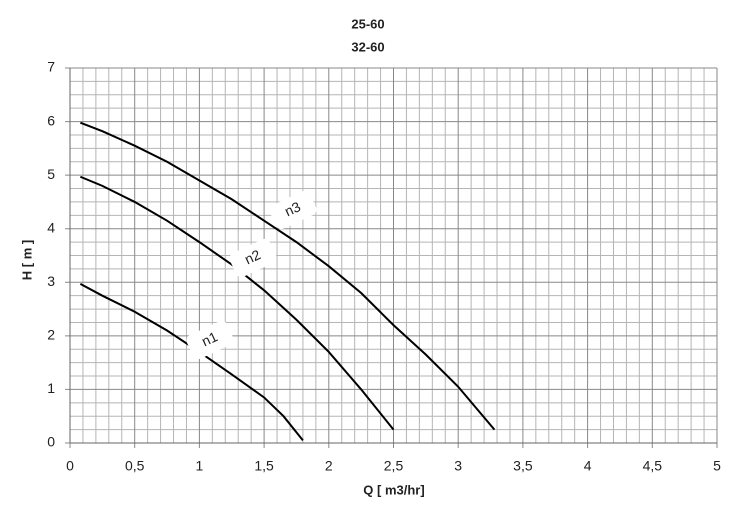 This screenshot has width=746, height=509. Describe the element at coordinates (51, 335) in the screenshot. I see `y-tick-label: 2` at that location.